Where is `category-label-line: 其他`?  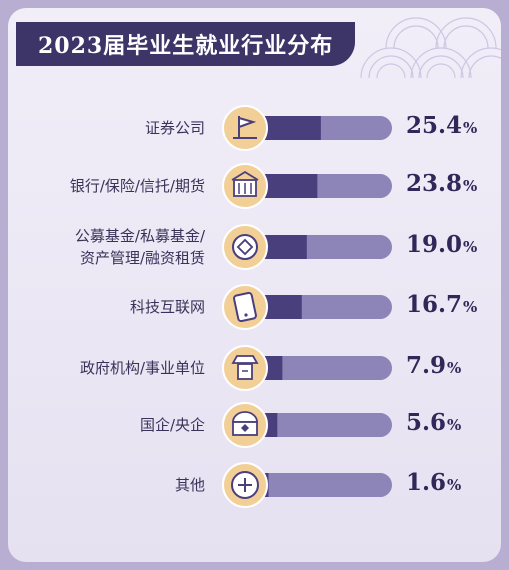
category-label-line: 其他 is located at coordinates (189, 485).